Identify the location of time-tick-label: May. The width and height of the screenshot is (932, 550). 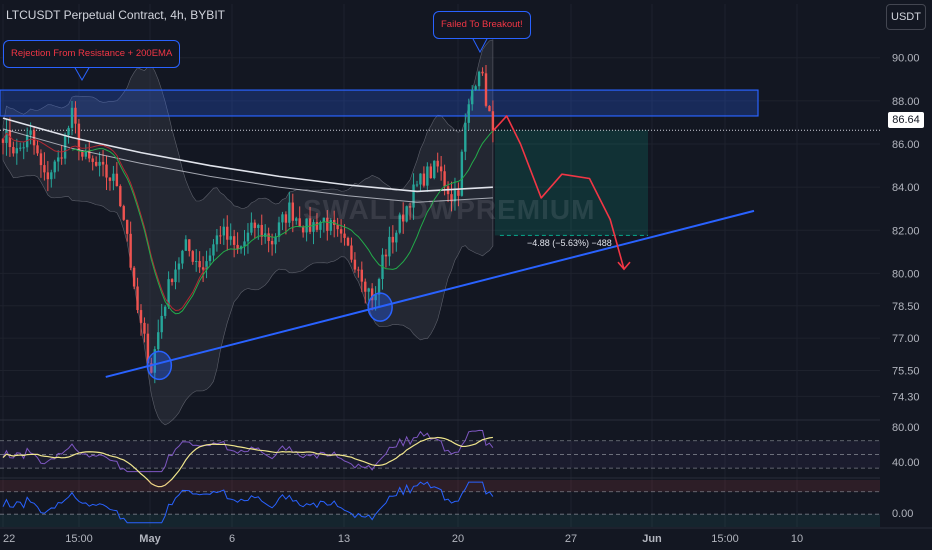
(150, 539).